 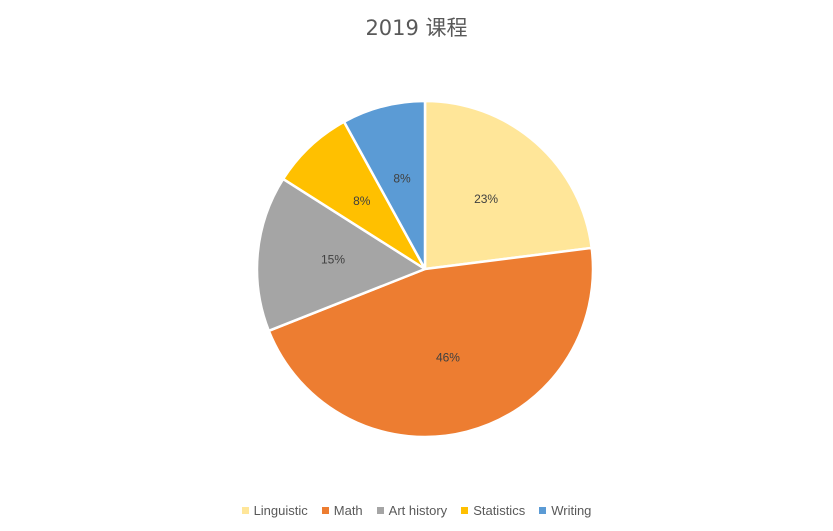 What do you see at coordinates (571, 510) in the screenshot?
I see `legend-label: Writing` at bounding box center [571, 510].